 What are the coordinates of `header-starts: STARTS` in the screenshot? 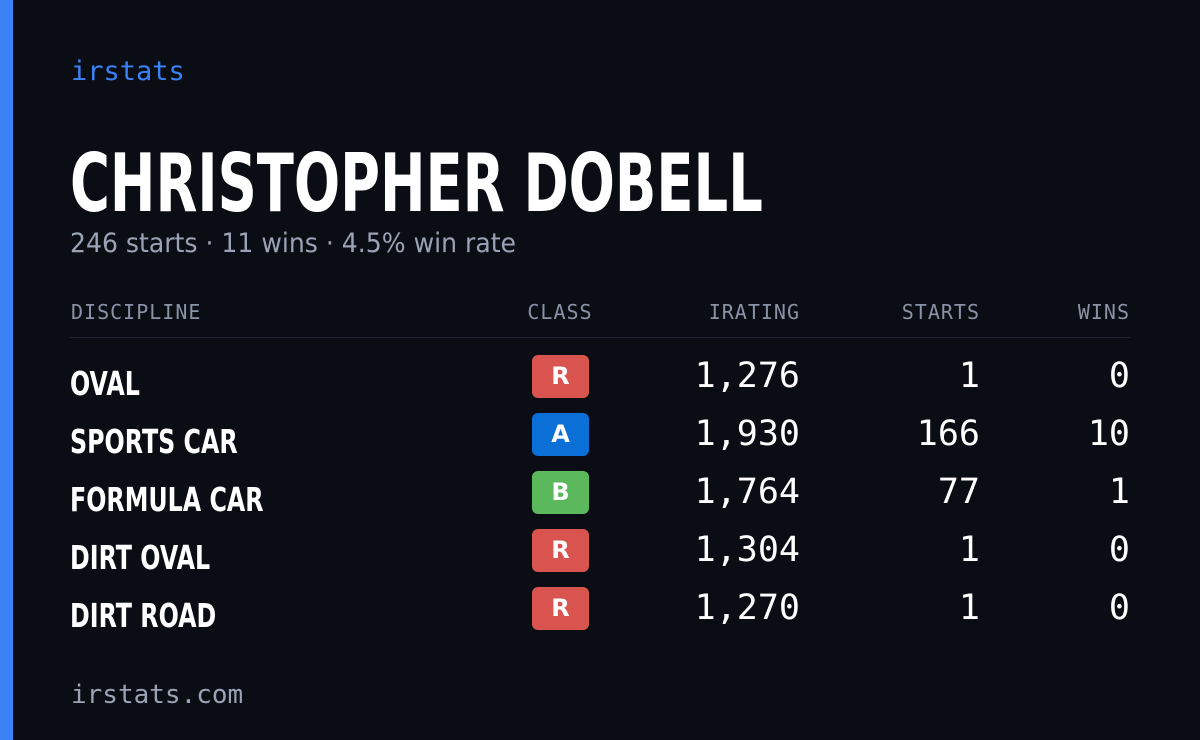 It's located at (940, 312).